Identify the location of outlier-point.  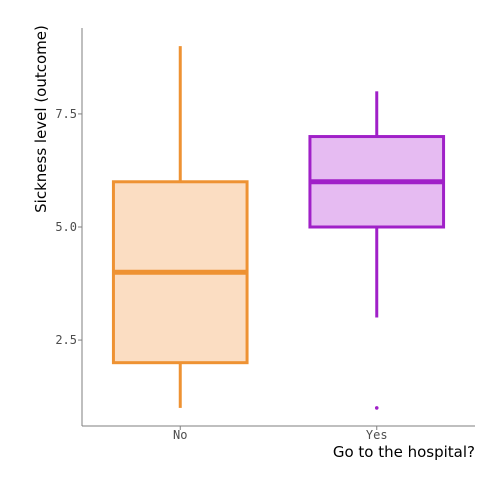
(376, 408).